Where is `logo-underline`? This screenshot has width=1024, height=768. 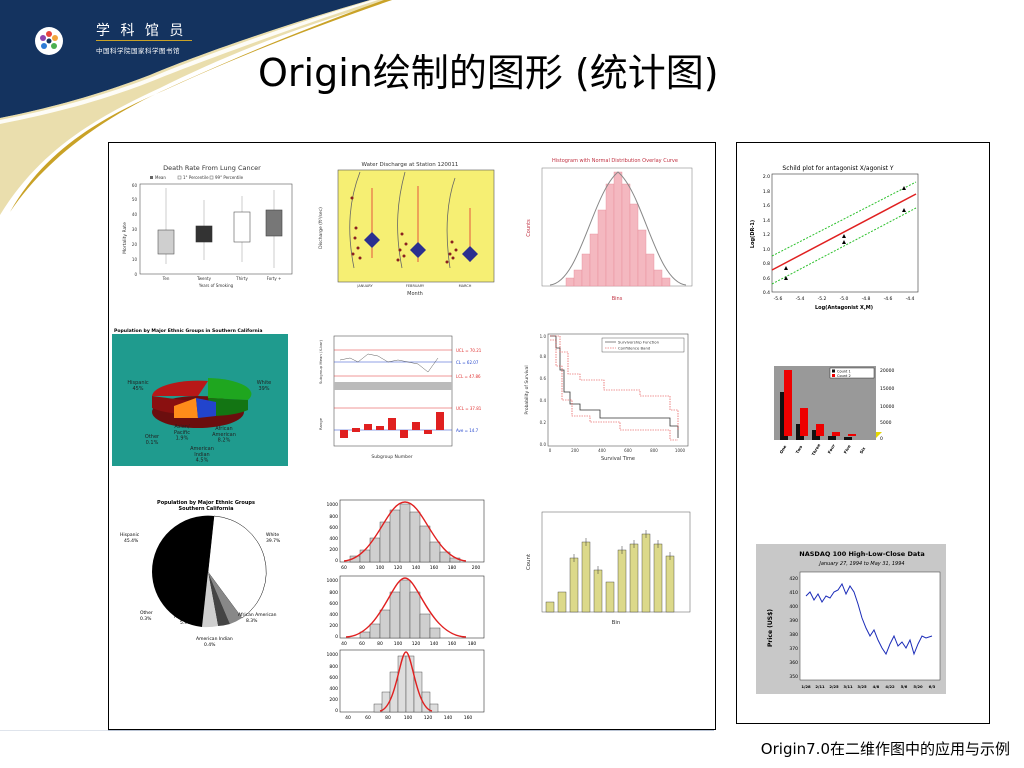
logo-underline is located at coordinates (144, 40).